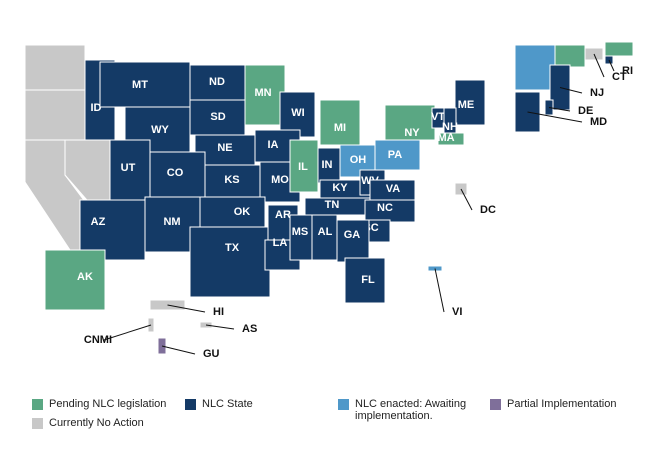  What do you see at coordinates (85, 277) in the screenshot?
I see `state-label: AK` at bounding box center [85, 277].